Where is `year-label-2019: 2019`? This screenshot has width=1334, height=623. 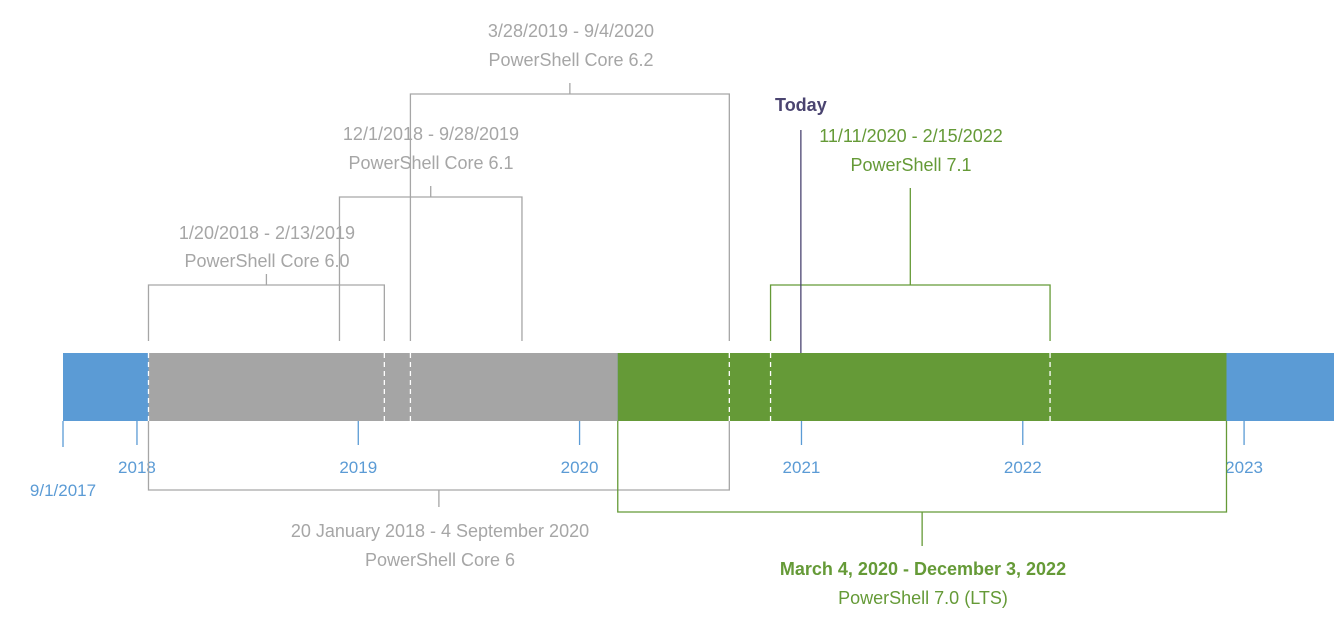 year-label-2019: 2019 is located at coordinates (358, 467).